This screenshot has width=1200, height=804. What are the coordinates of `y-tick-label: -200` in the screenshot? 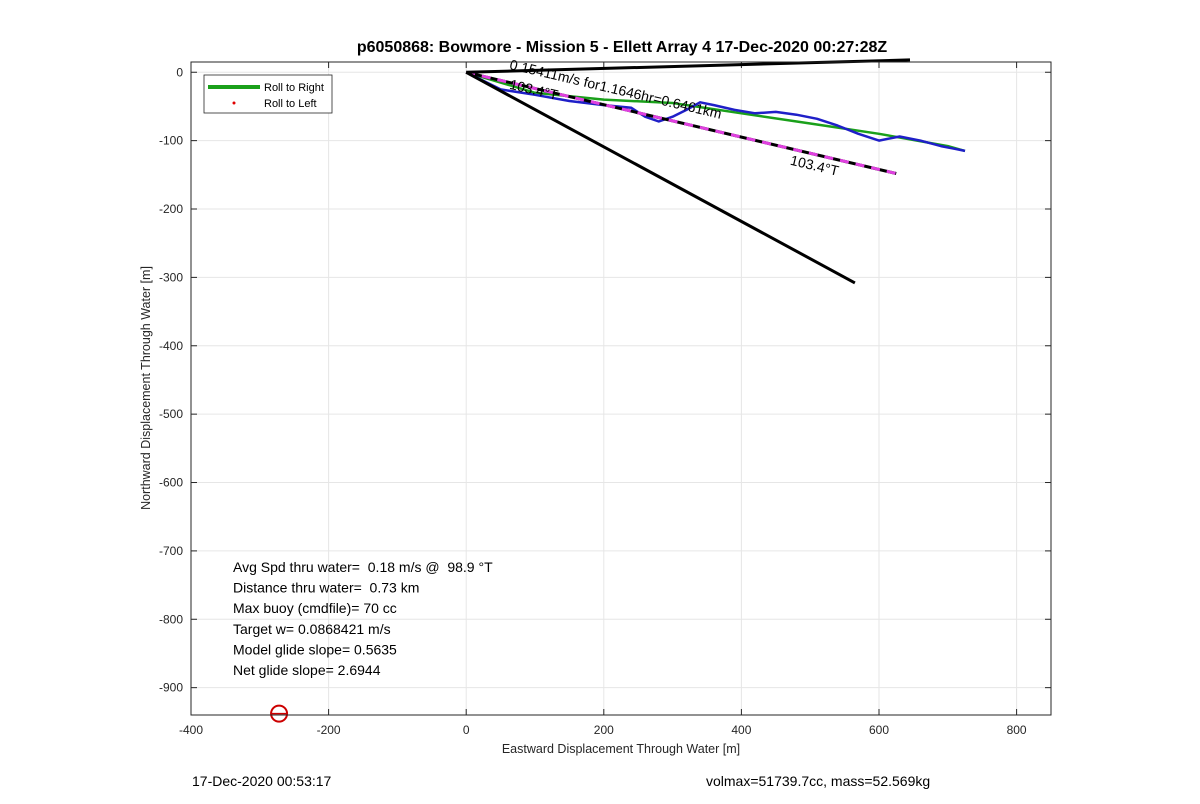 It's located at (171, 209).